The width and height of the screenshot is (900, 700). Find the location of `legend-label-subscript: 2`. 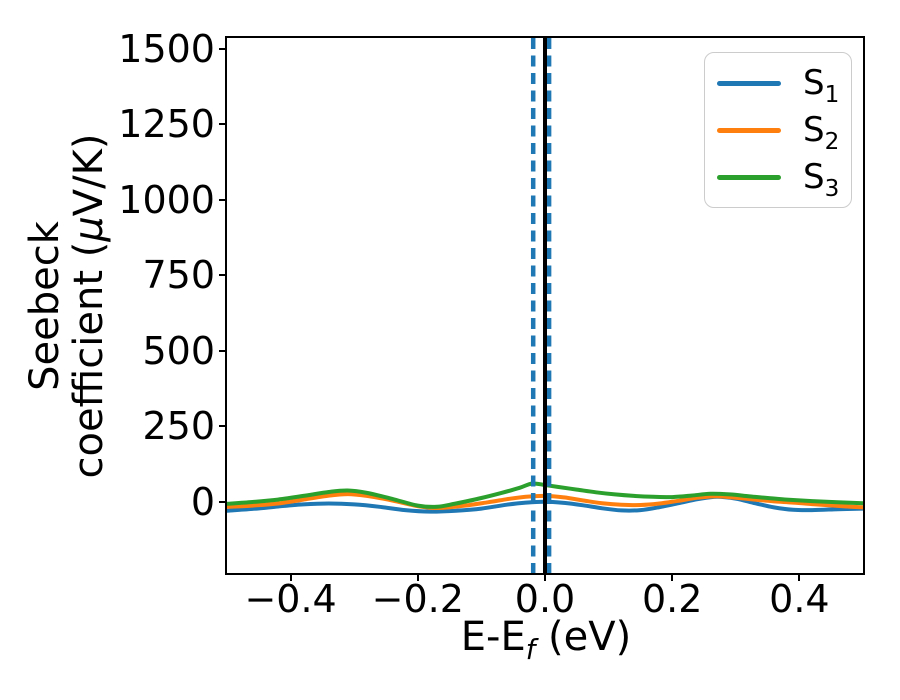

legend-label-subscript: 2 is located at coordinates (832, 141).